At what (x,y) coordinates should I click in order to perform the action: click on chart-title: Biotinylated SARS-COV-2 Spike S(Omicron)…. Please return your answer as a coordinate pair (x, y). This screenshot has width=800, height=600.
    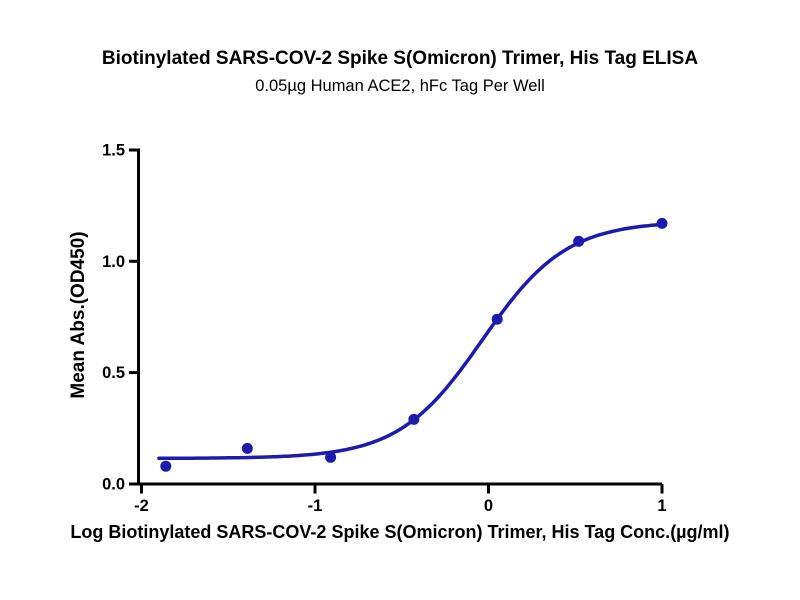
    Looking at the image, I should click on (400, 58).